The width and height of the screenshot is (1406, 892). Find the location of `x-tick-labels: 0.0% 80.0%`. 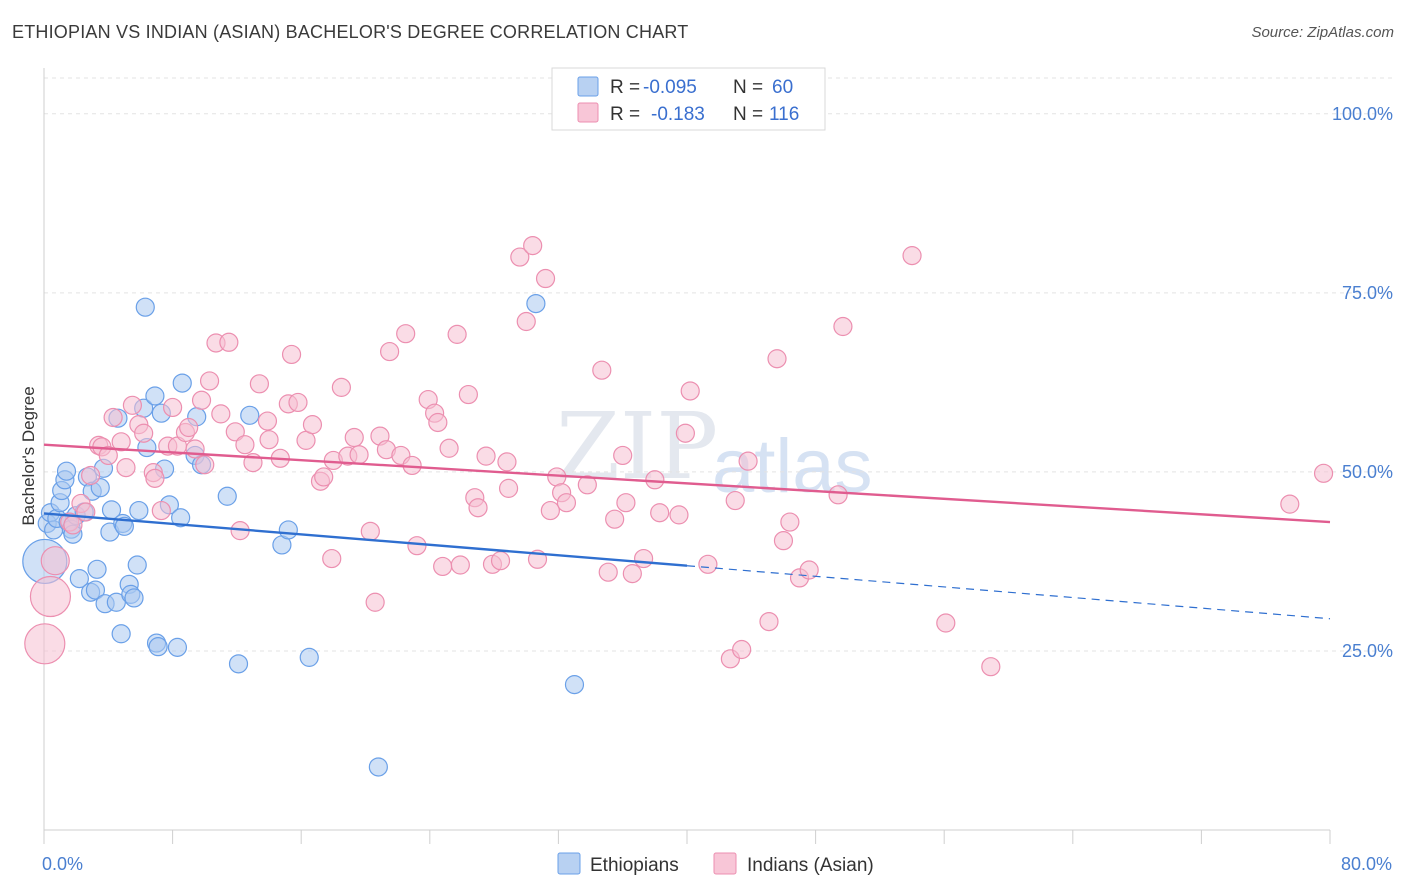

x-tick-labels: 0.0% 80.0% is located at coordinates (717, 864).